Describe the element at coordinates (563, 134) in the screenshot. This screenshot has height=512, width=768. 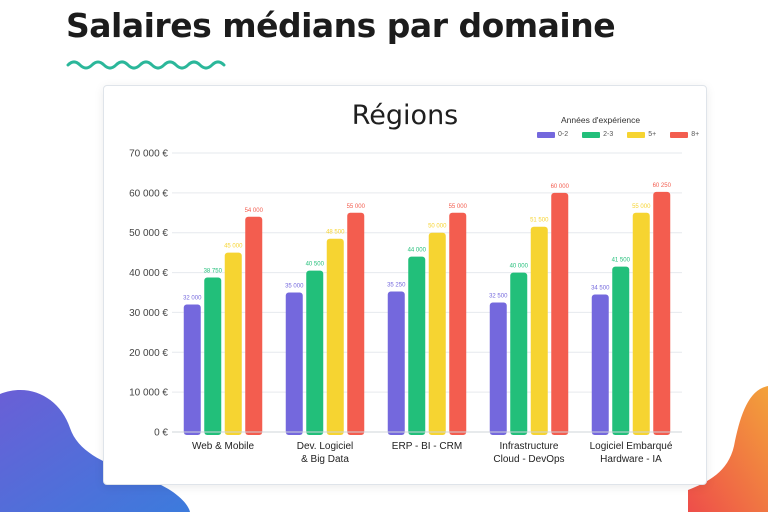
I see `legend-label: 0-2` at that location.